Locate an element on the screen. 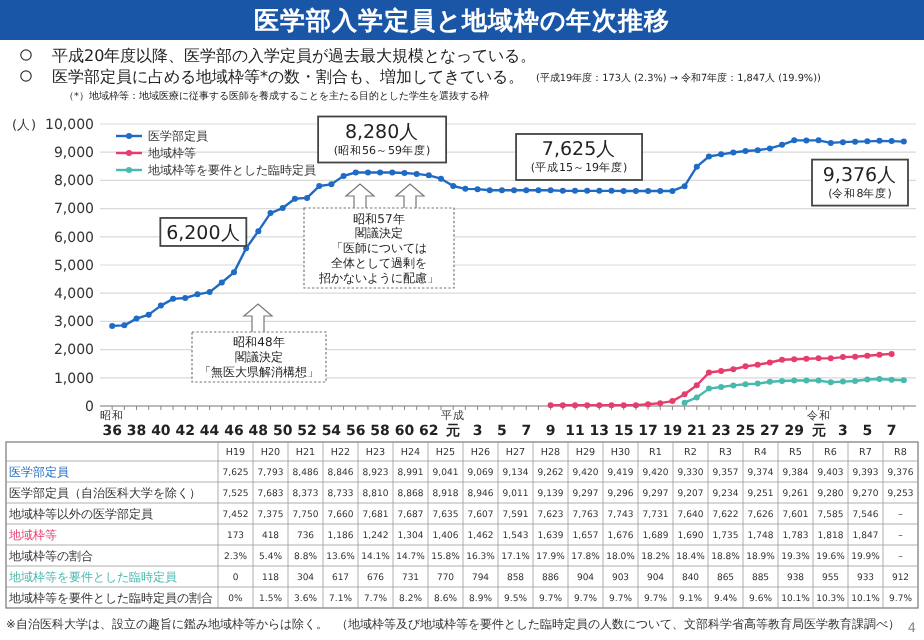  annotation: 9,376人 is located at coordinates (860, 175).